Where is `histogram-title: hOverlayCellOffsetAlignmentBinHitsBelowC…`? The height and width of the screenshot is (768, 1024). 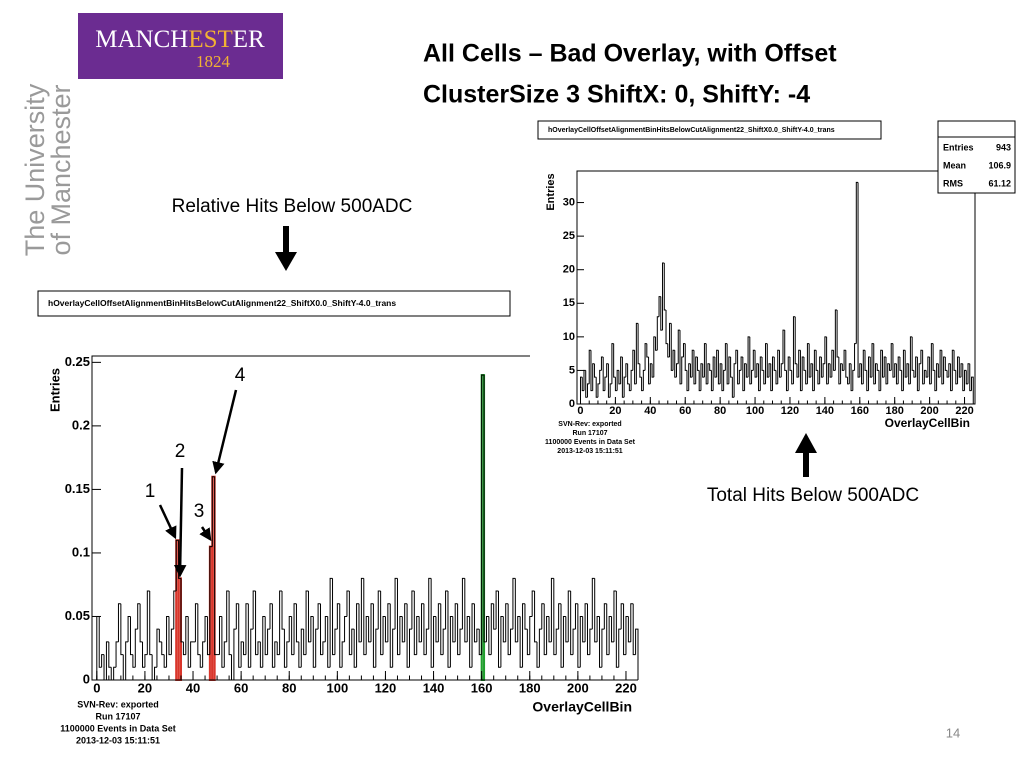
histogram-title: hOverlayCellOffsetAlignmentBinHitsBelowC… is located at coordinates (222, 303).